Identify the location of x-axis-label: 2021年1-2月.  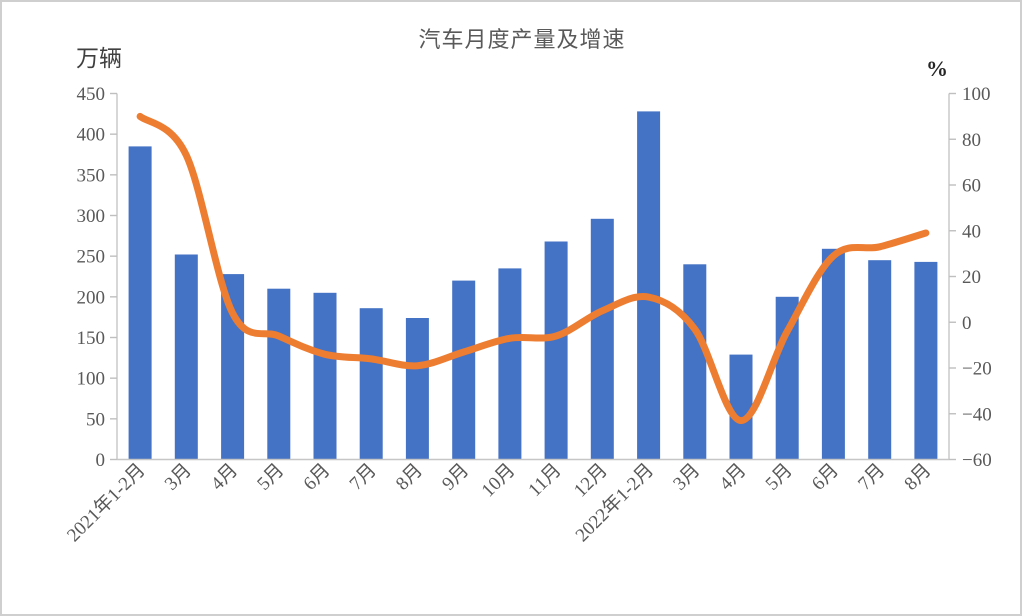
(105, 502).